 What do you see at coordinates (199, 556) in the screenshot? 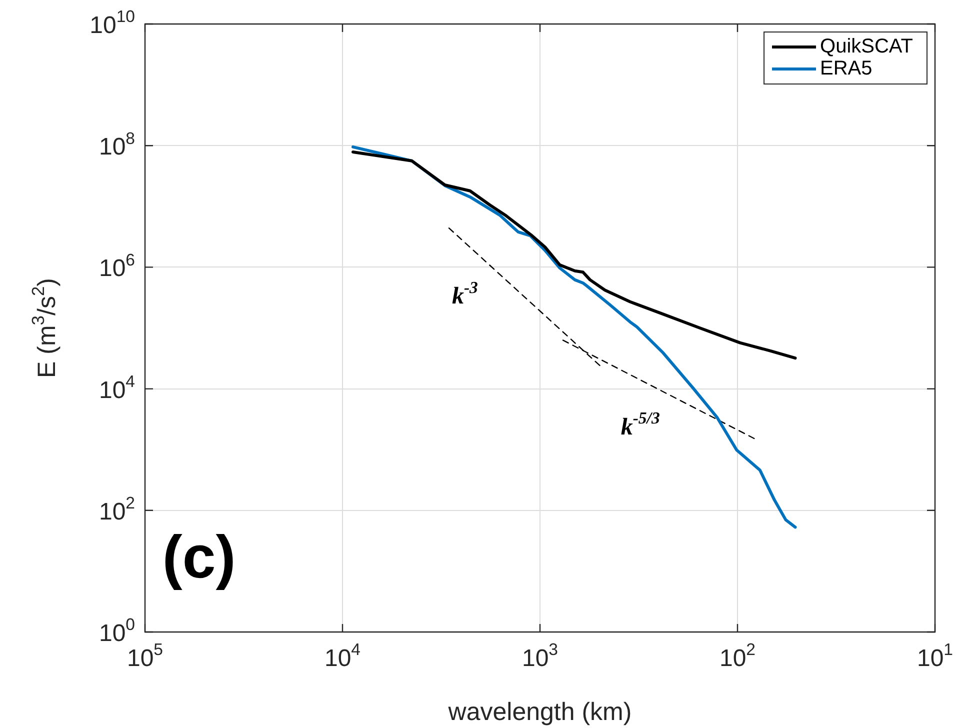
I see `annotation: (c)` at bounding box center [199, 556].